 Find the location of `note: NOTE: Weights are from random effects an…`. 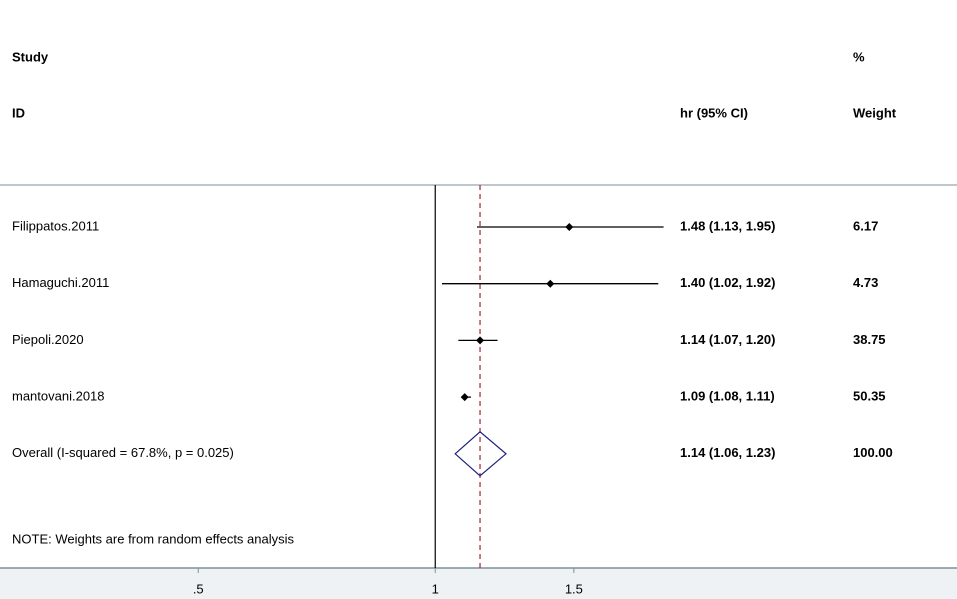

note: NOTE: Weights are from random effects an… is located at coordinates (153, 538).